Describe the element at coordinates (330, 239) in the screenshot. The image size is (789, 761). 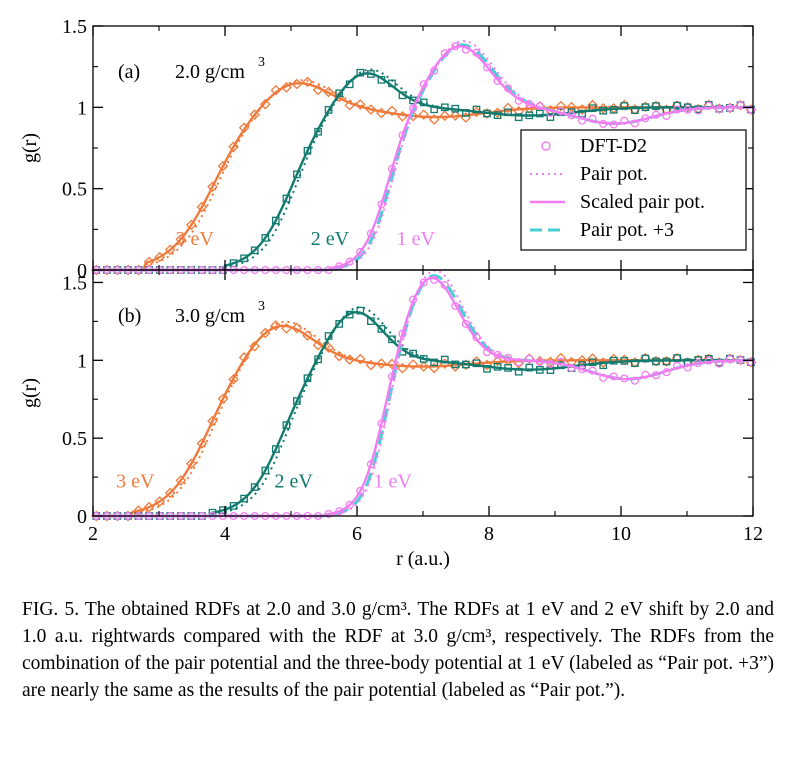
I see `curve-label: 2 eV` at that location.